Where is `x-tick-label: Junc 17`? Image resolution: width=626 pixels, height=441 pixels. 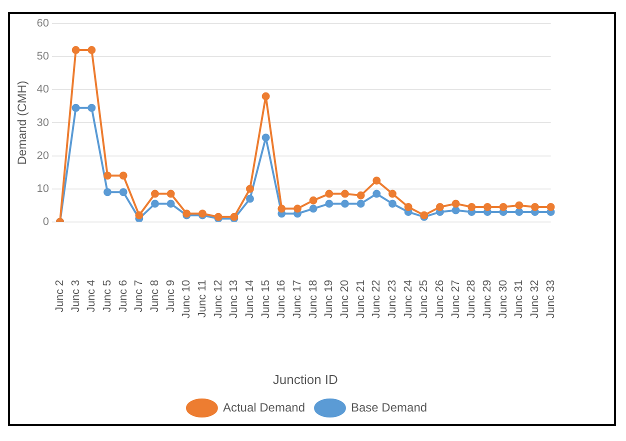
x-tick-label: Junc 17 is located at coordinates (298, 299).